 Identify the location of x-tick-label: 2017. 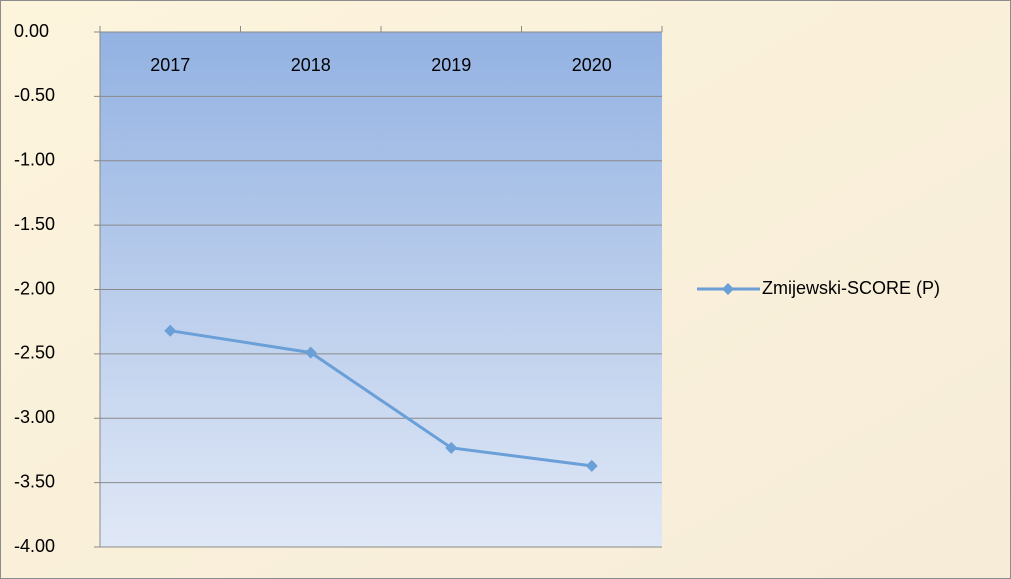
(170, 65).